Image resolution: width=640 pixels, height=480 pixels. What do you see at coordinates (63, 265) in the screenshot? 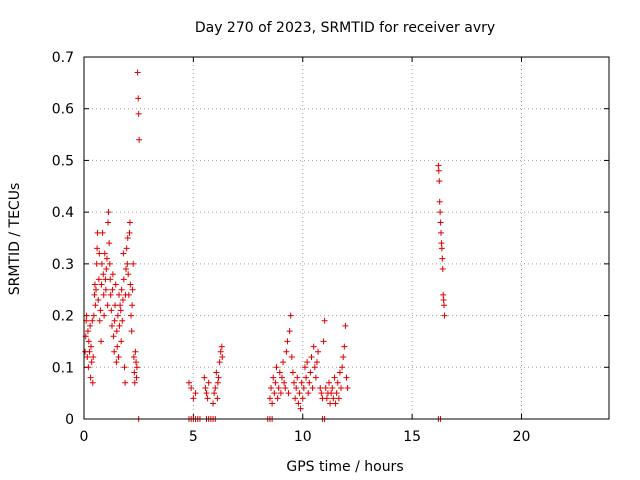
I see `y-tick-label: 0.3` at bounding box center [63, 265].